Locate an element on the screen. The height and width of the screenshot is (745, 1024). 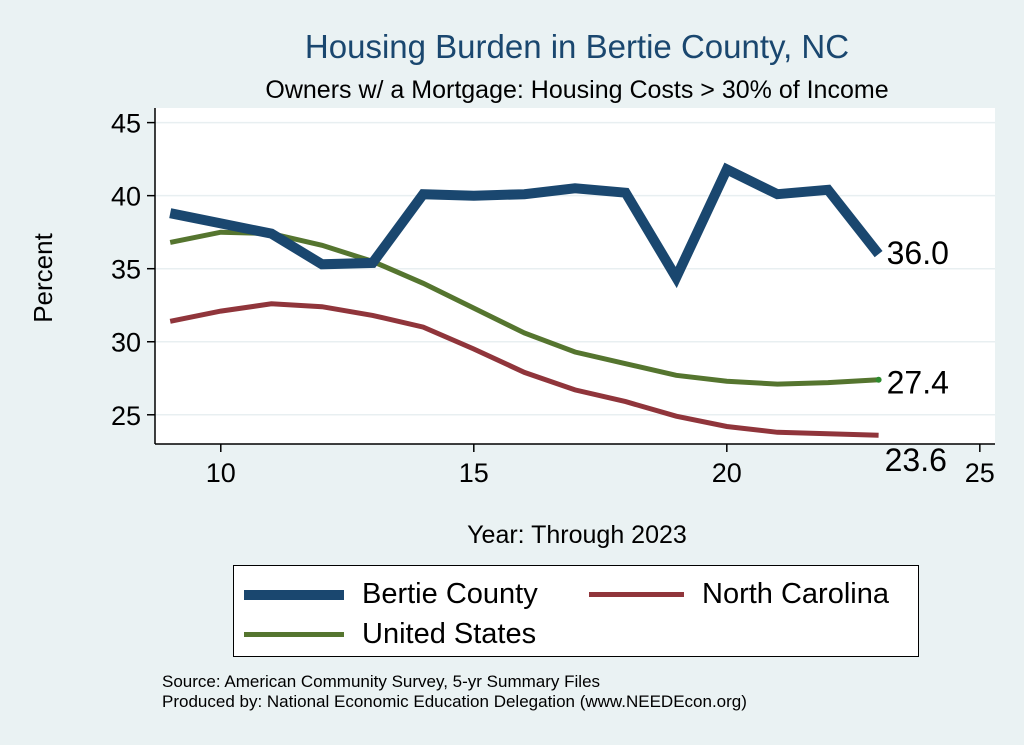
y-tick-label-25: 25 is located at coordinates (126, 416).